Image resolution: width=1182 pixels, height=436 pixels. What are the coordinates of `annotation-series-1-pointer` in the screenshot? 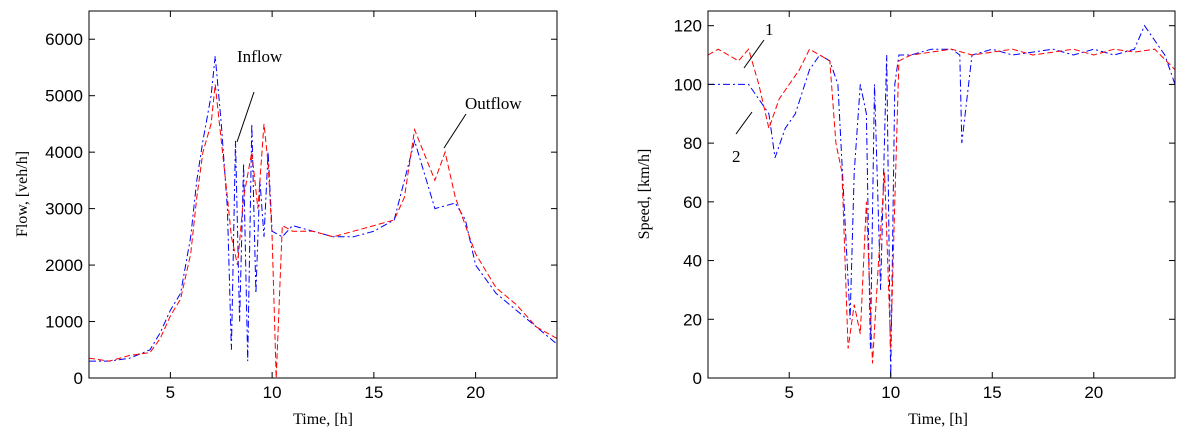 It's located at (754, 54).